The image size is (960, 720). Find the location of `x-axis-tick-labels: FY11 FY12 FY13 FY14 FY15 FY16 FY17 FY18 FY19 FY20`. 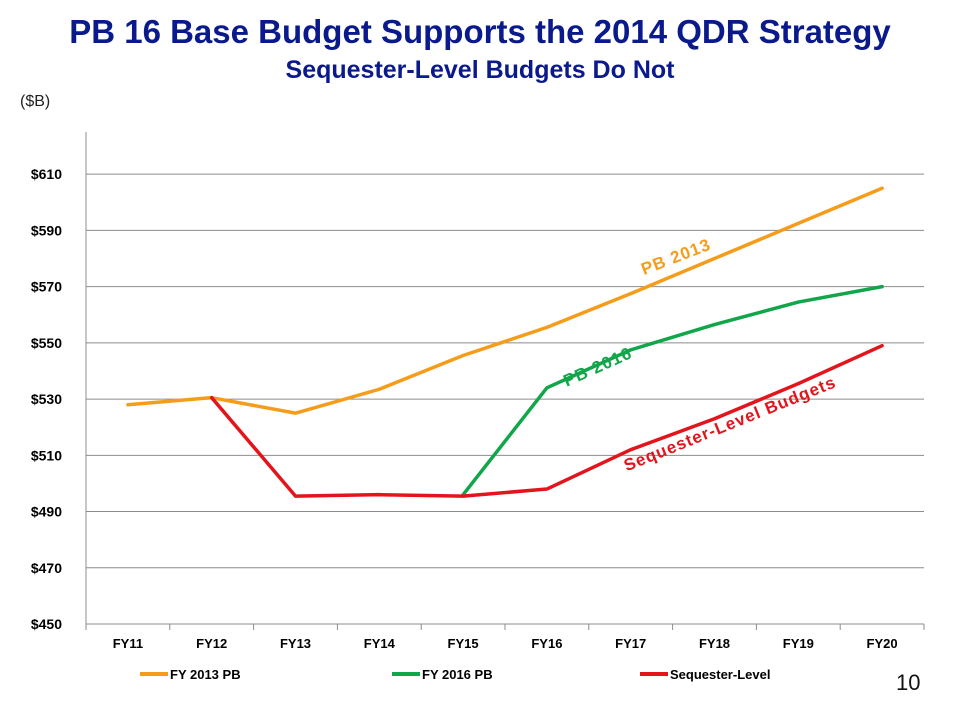

x-axis-tick-labels: FY11 FY12 FY13 FY14 FY15 FY16 FY17 FY18 FY19 FY20 is located at coordinates (505, 643).